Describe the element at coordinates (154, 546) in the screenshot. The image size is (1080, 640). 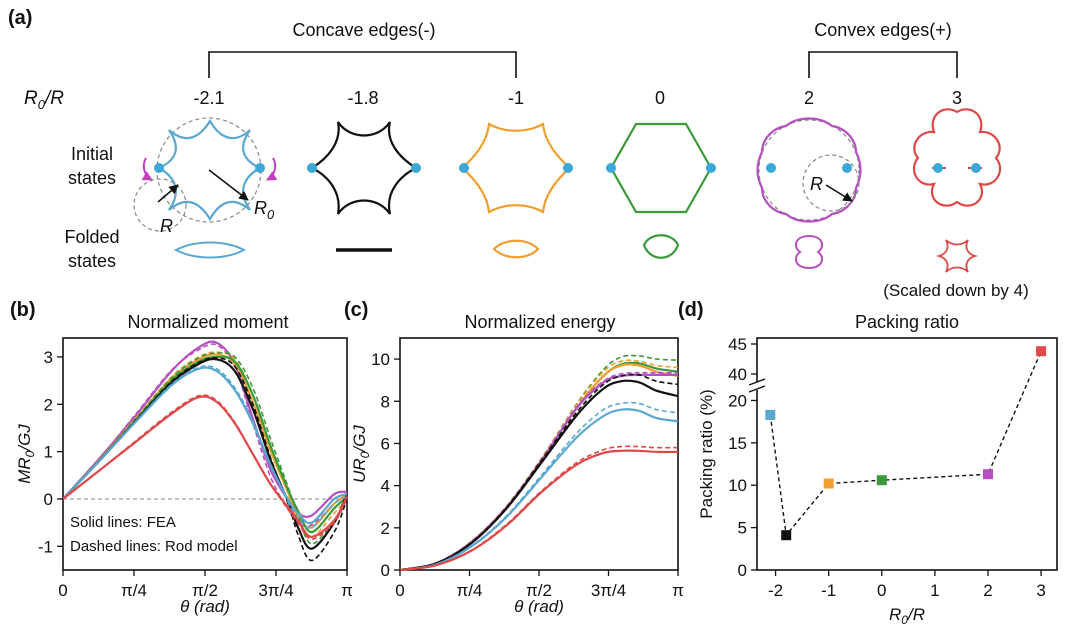
I see `legend-note-dashed: Dashed lines: Rod model` at that location.